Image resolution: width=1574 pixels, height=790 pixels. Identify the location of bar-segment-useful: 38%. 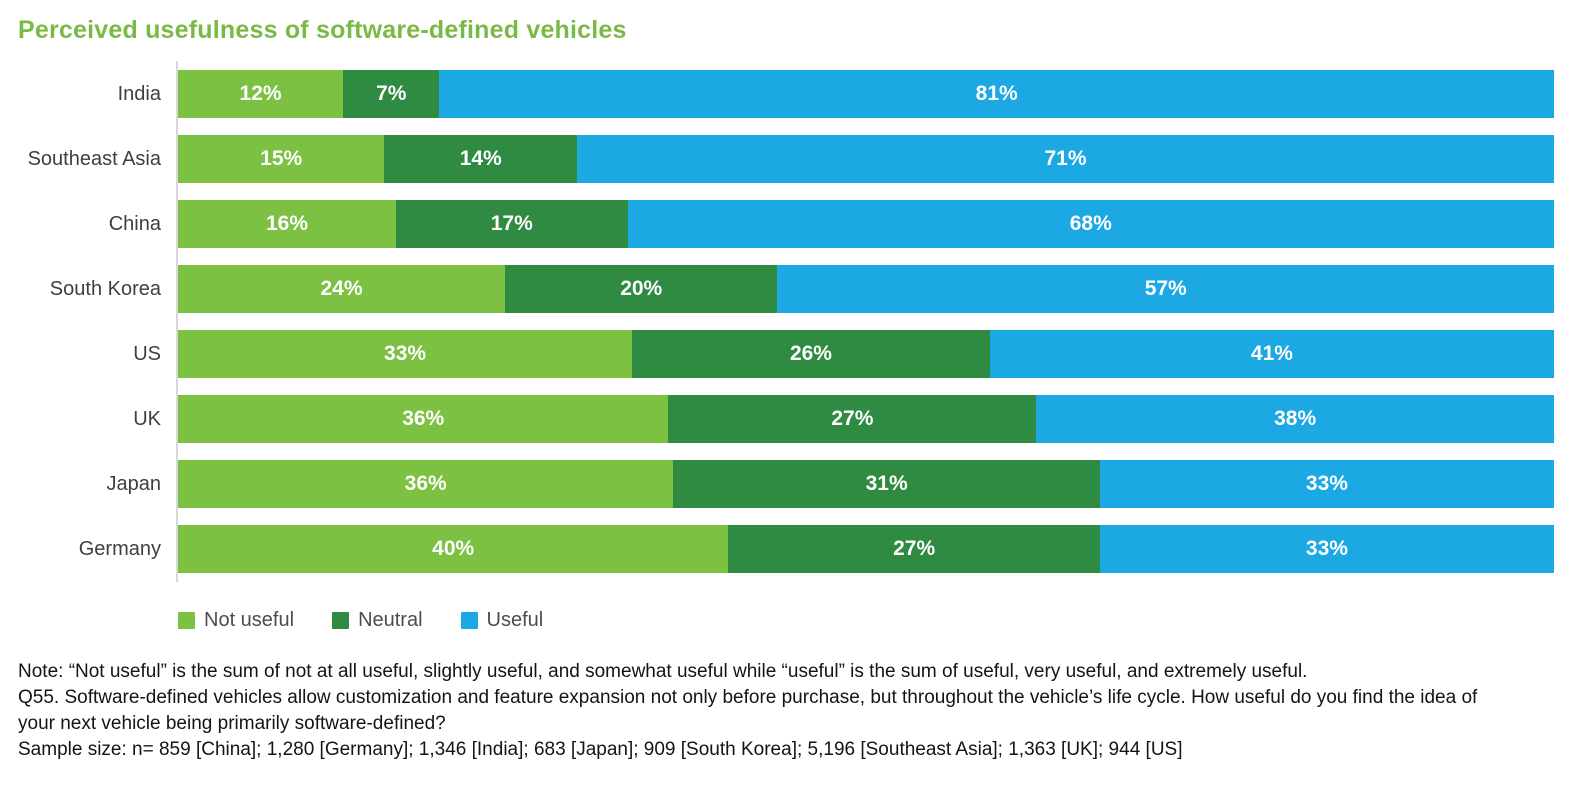
(1295, 419).